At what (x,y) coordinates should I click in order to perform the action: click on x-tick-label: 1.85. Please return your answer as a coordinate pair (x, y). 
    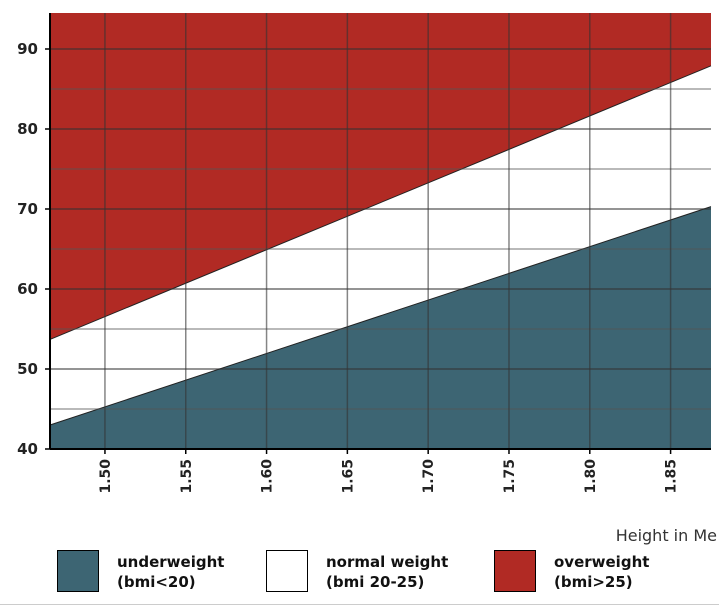
    Looking at the image, I should click on (672, 476).